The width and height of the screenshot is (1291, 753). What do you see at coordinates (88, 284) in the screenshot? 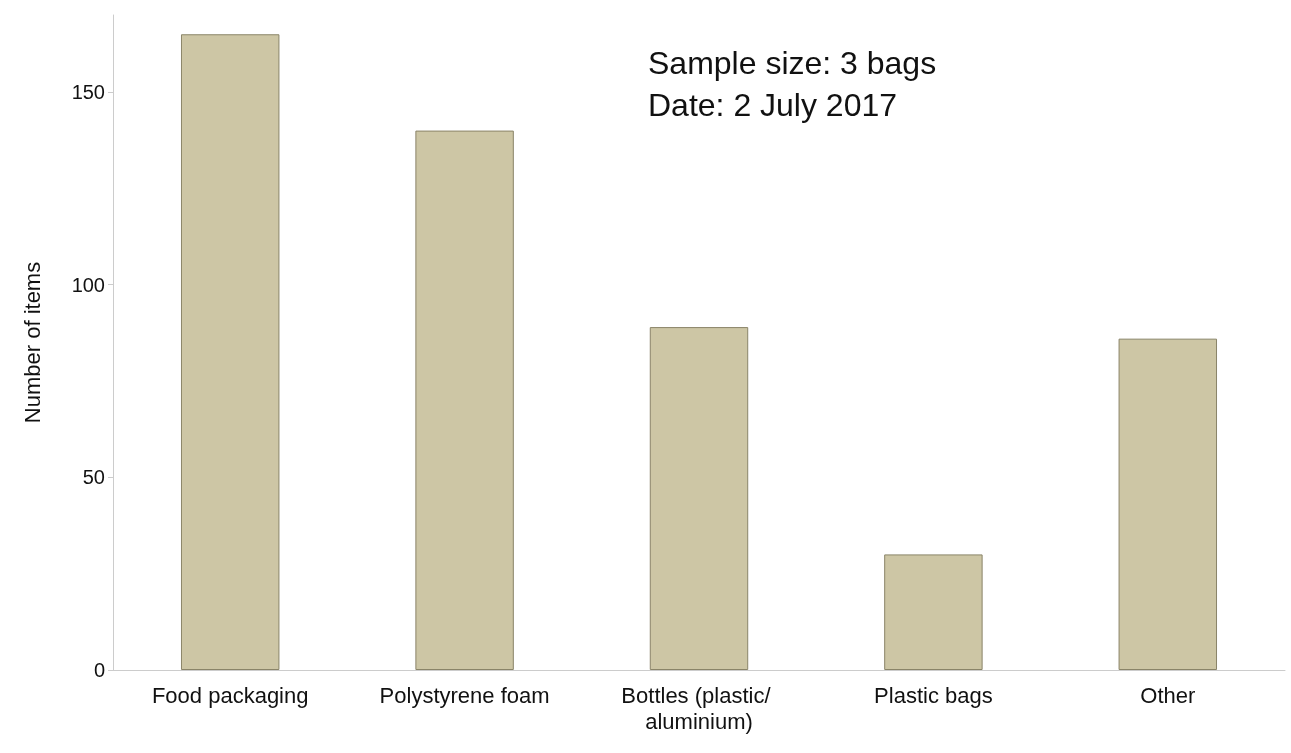
I see `y-tick-label: 100` at bounding box center [88, 284].